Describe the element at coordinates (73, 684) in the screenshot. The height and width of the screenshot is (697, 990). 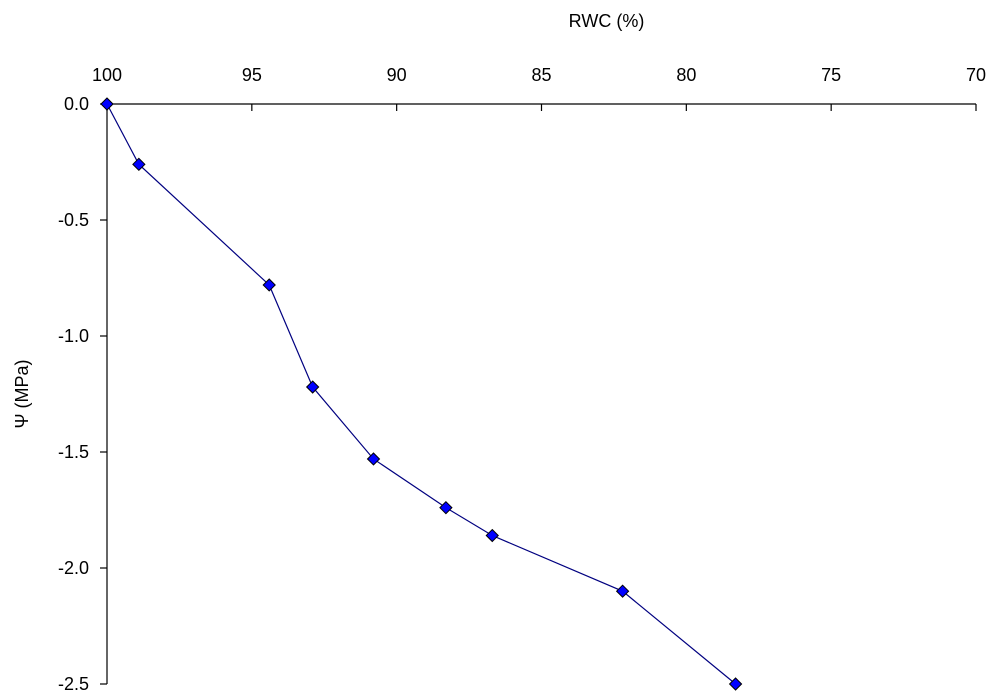
I see `y-tick-label: -2.5` at that location.